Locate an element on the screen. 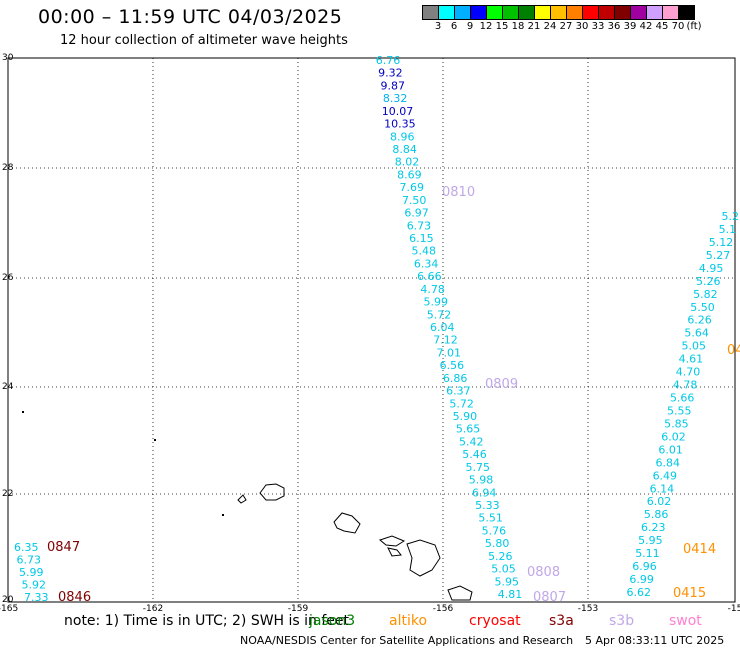 The width and height of the screenshot is (740, 650). swh-label: 6.76 is located at coordinates (388, 60).